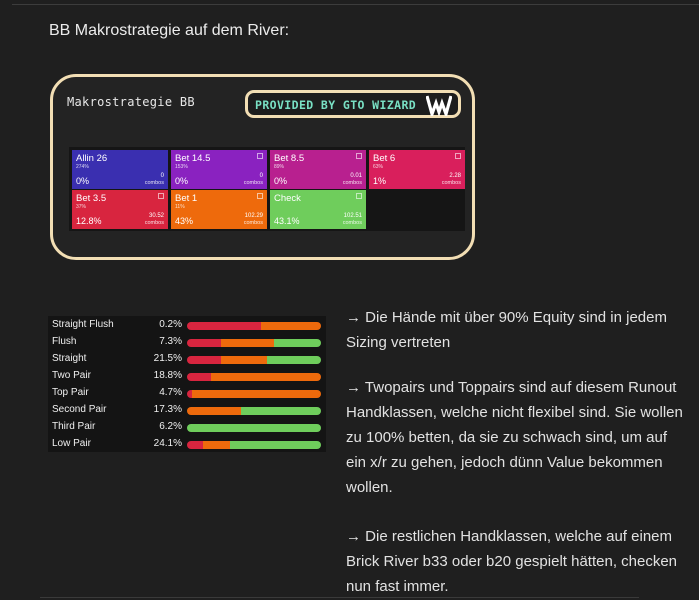  Describe the element at coordinates (193, 158) in the screenshot. I see `action-label: Bet 14.5` at that location.